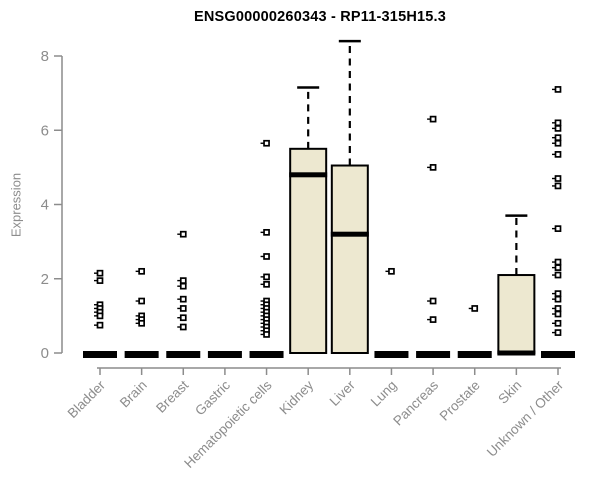 The width and height of the screenshot is (600, 500). What do you see at coordinates (172, 396) in the screenshot?
I see `x-tick-label: Breast` at bounding box center [172, 396].